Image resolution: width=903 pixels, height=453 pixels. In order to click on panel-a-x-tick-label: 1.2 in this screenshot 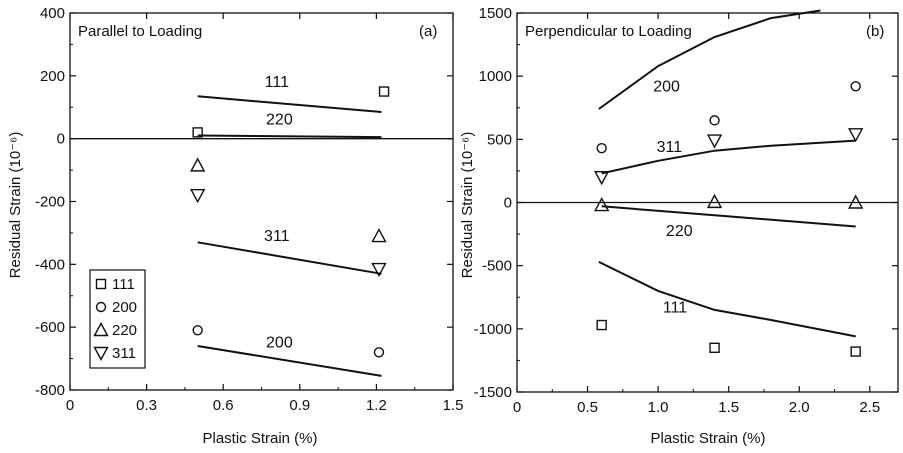, I will do `click(376, 405)`.